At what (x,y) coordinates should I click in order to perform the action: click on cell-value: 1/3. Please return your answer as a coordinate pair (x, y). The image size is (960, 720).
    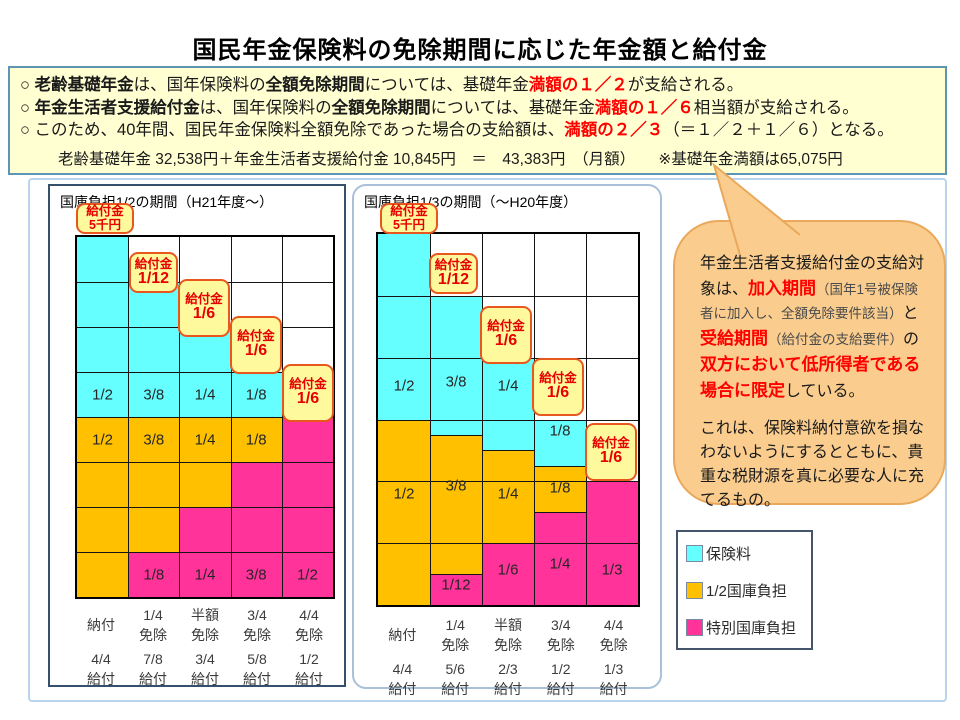
    Looking at the image, I should click on (612, 570).